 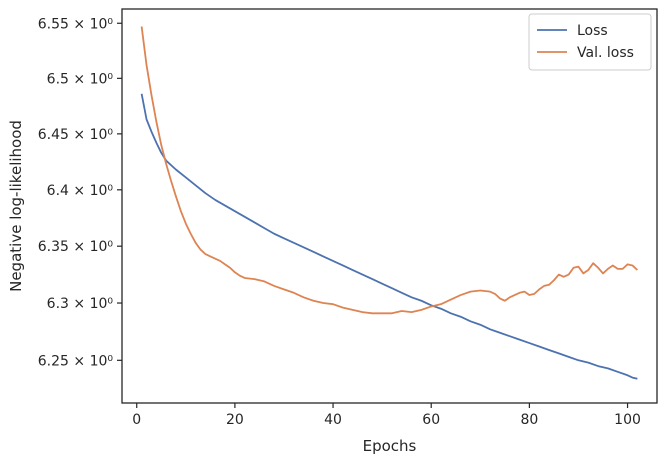 I want to click on legend-box, so click(x=590, y=42).